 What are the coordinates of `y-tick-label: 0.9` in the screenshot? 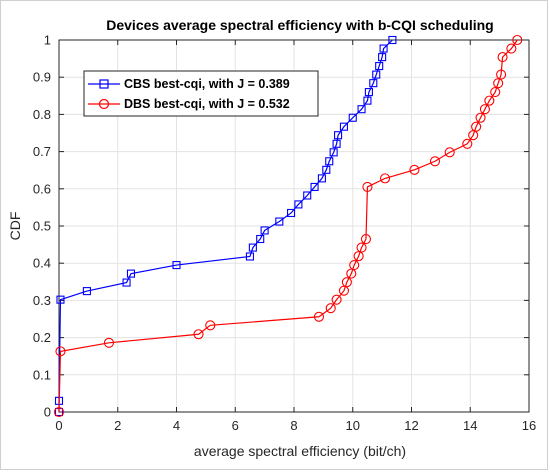 It's located at (42, 77).